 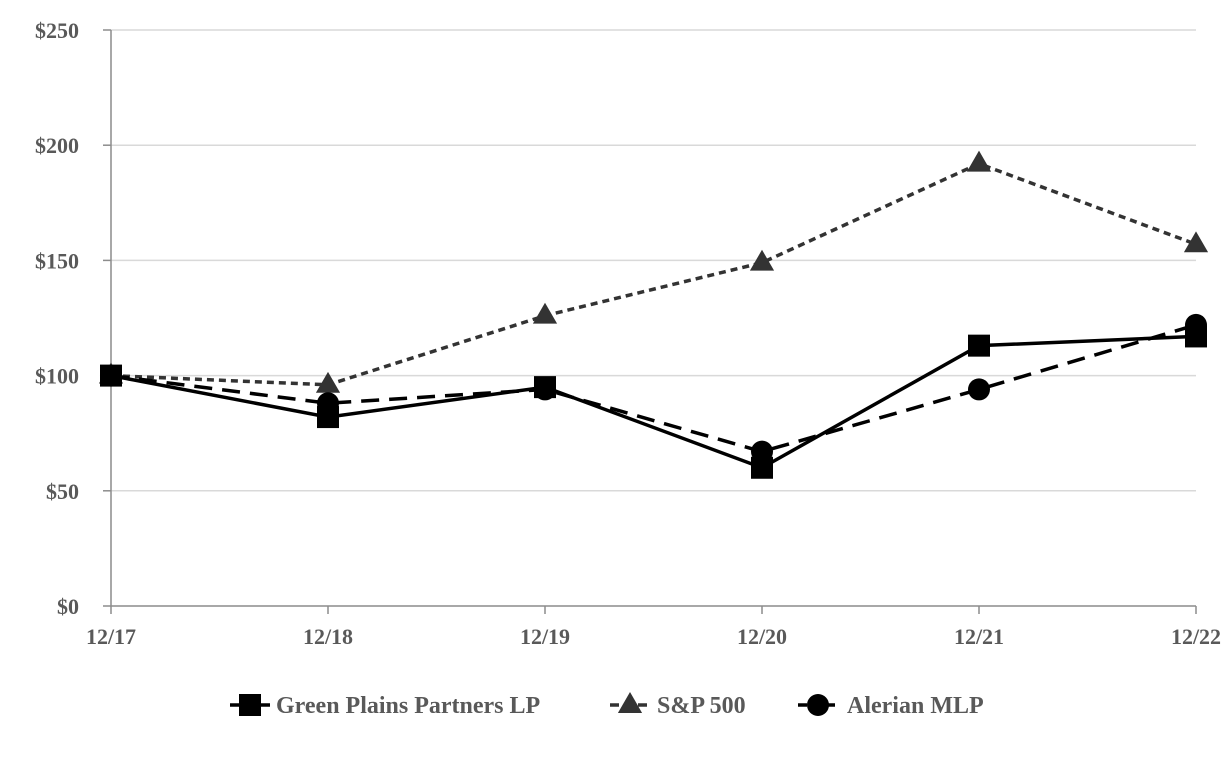 I want to click on y-tick-label: $50, so click(x=62, y=491).